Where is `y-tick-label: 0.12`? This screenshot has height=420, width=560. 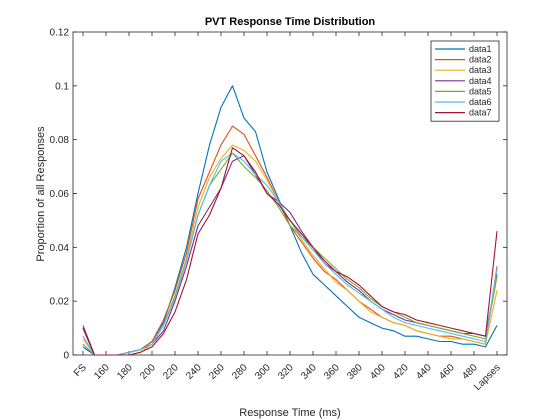 y-tick-label: 0.12 is located at coordinates (60, 33).